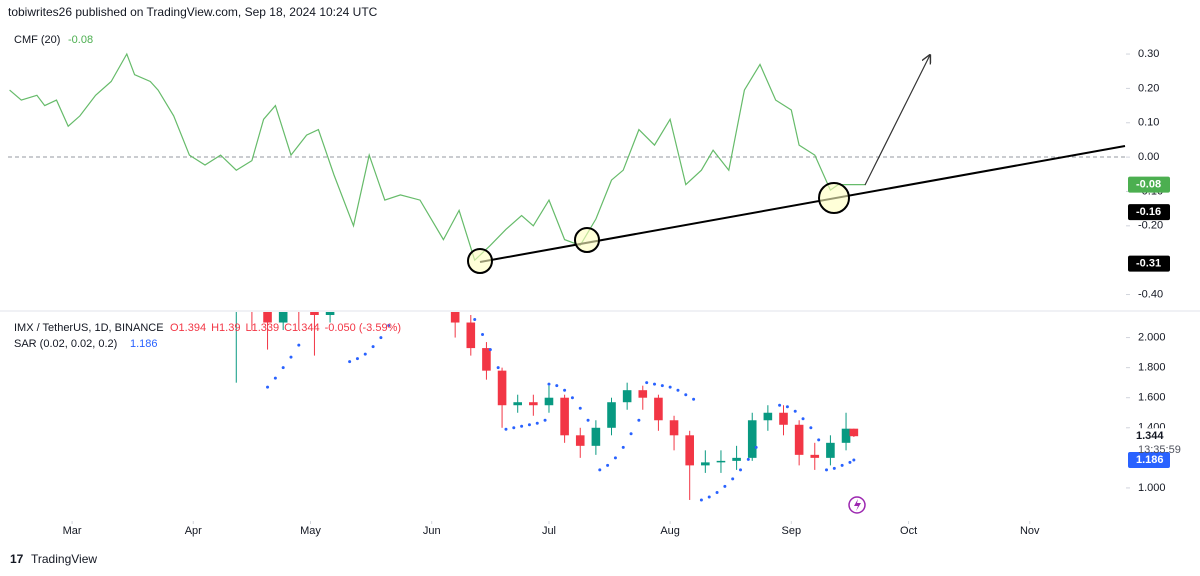  I want to click on ohlc-legend: O1.394 H1.39 L1.339 C1.344 -0.050 (-3.59%), so click(285, 328).